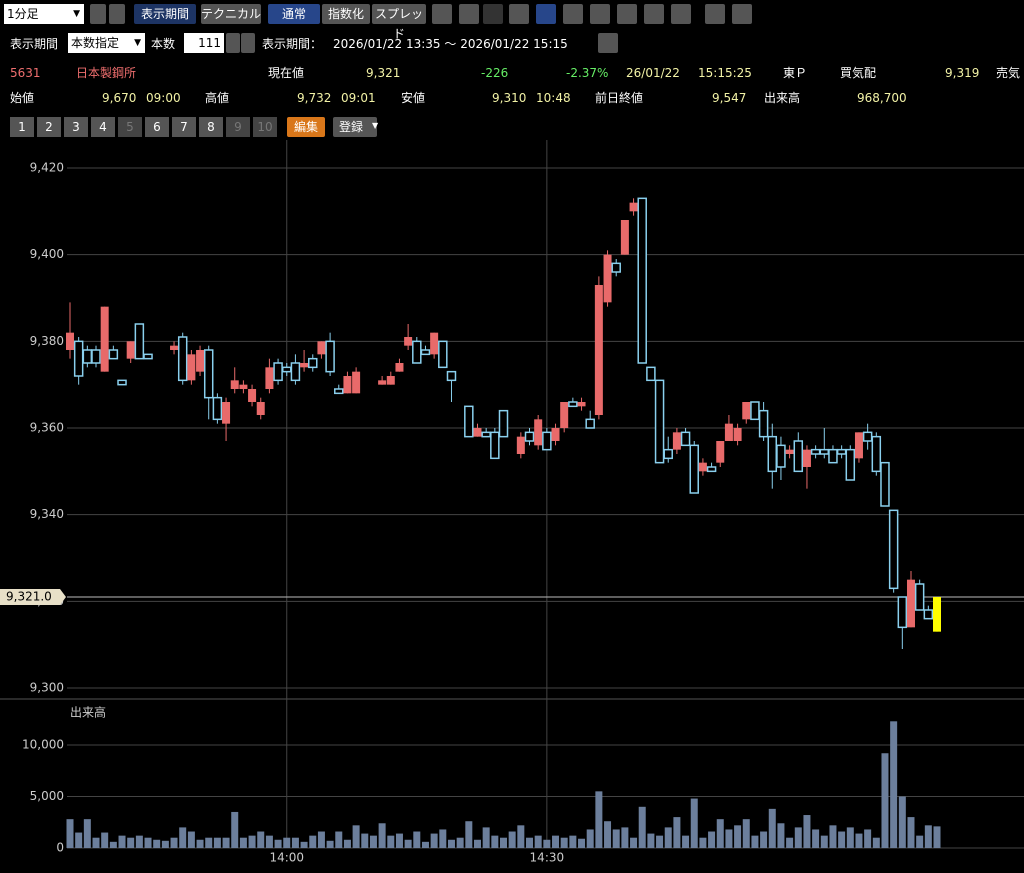 This screenshot has height=873, width=1024. What do you see at coordinates (265, 127) in the screenshot?
I see `tab-button: 10` at bounding box center [265, 127].